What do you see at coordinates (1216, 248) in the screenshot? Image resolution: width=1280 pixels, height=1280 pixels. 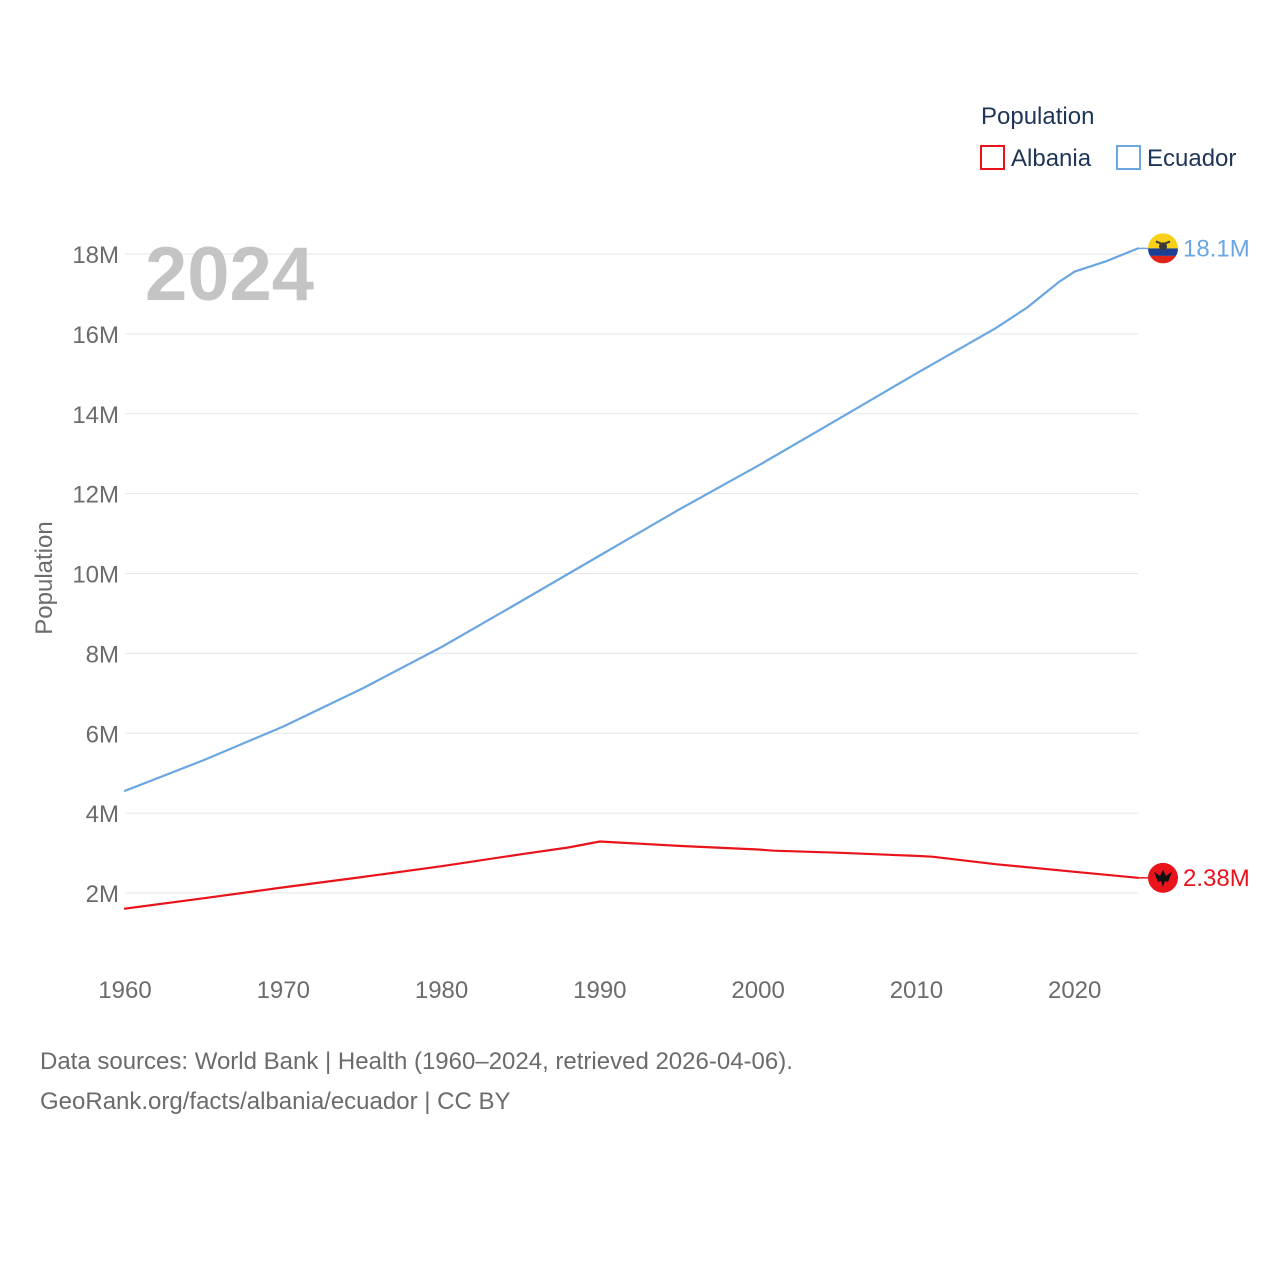 I see `end-value-label-ecuador: 18.1M` at bounding box center [1216, 248].